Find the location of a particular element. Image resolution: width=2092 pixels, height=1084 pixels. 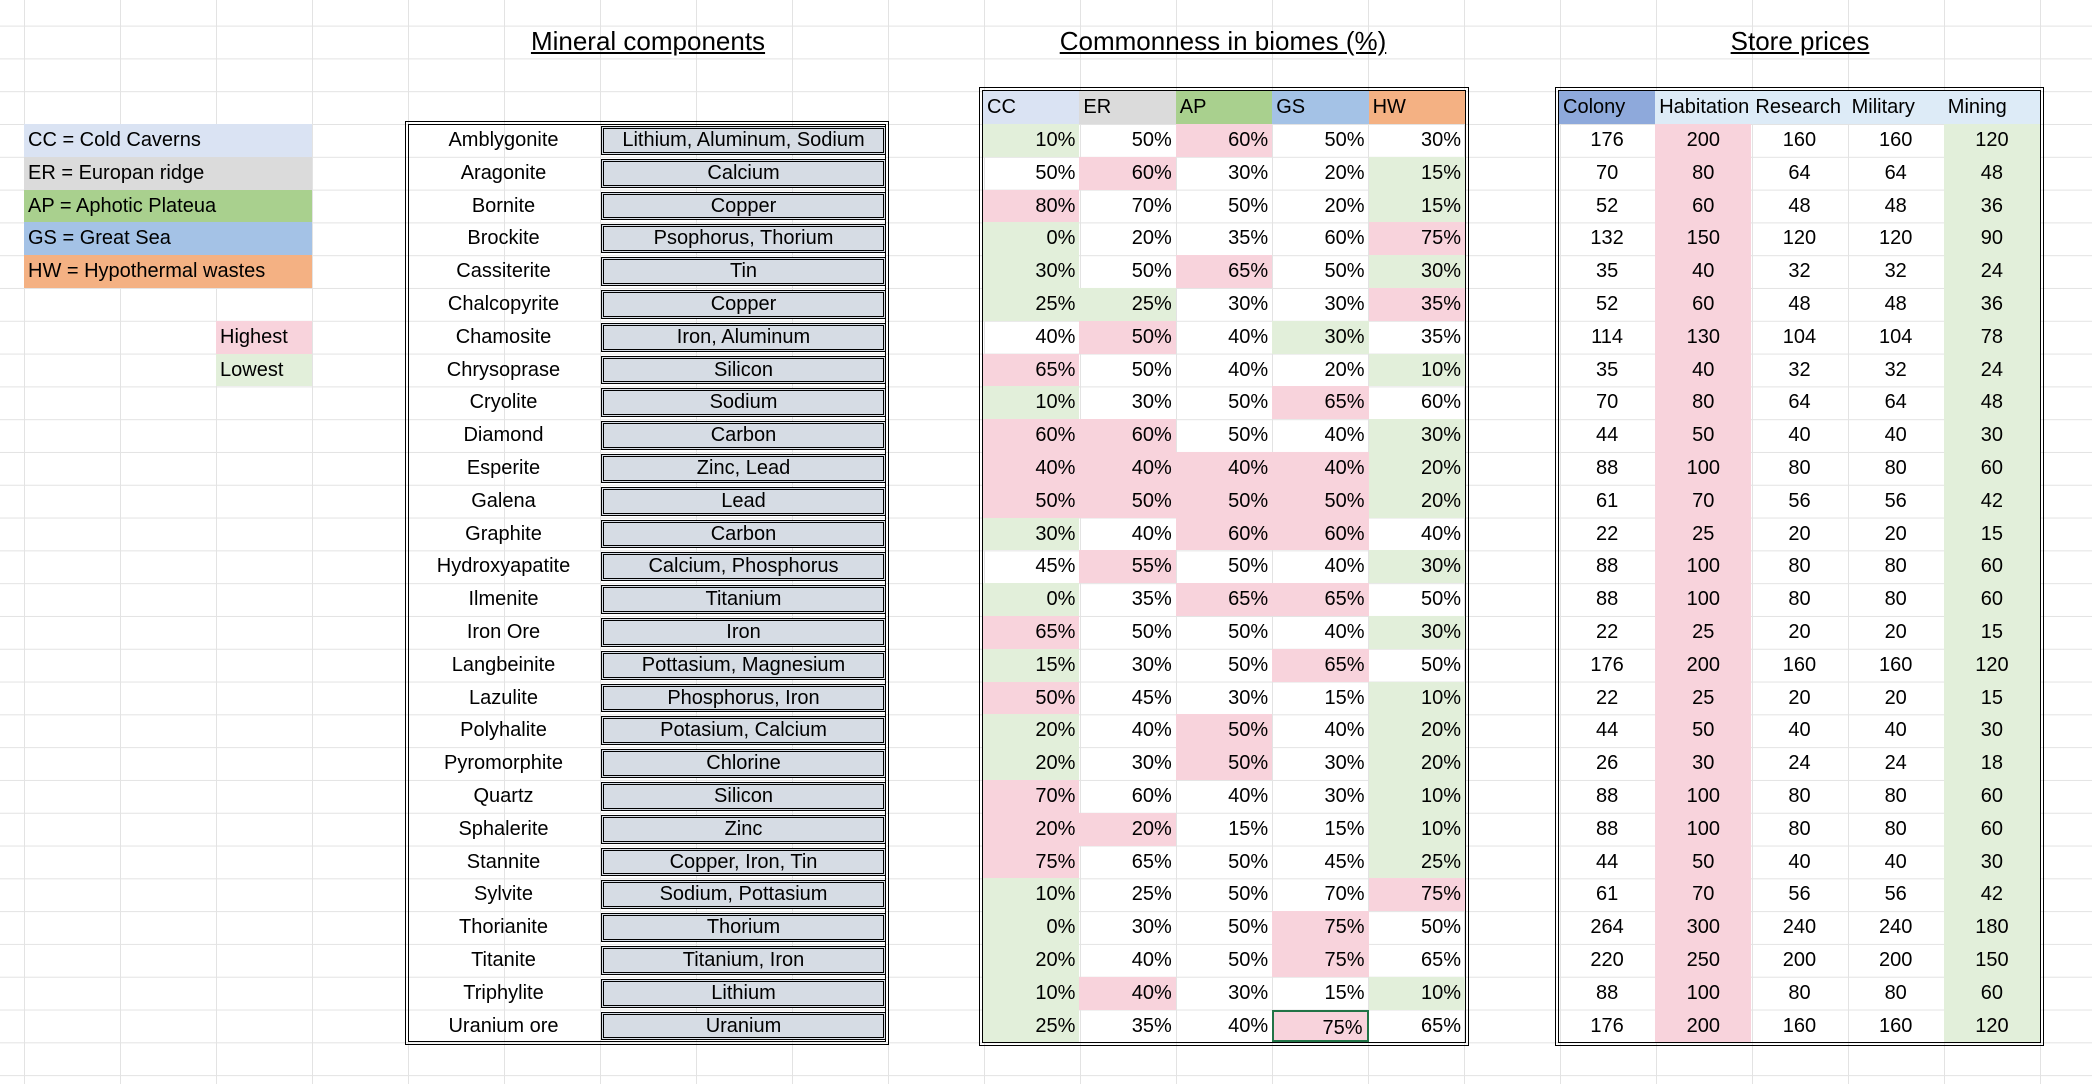

biome-header: AP is located at coordinates (1224, 107).